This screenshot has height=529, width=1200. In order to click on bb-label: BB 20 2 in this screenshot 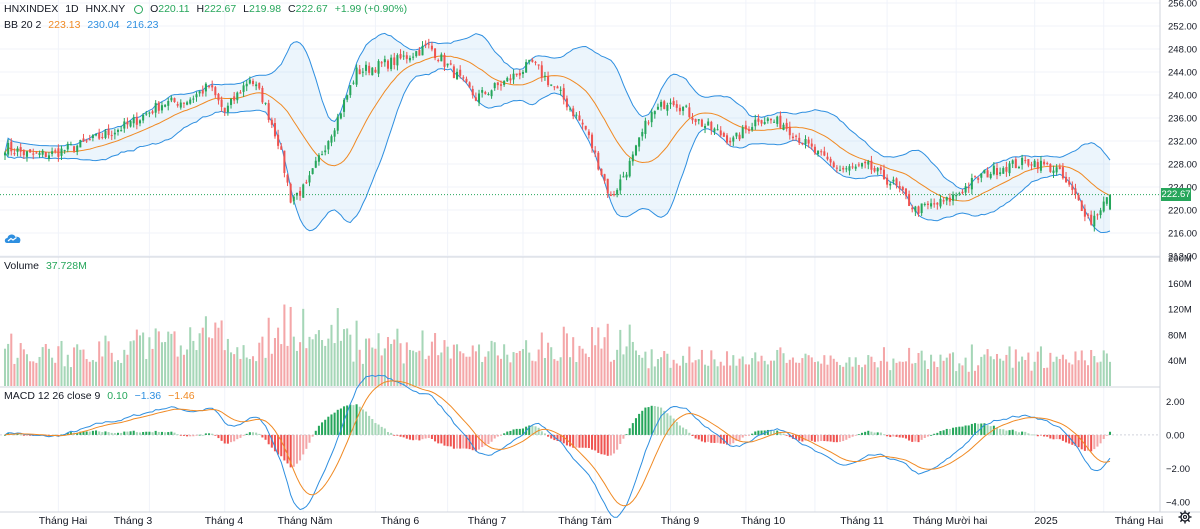, I will do `click(23, 25)`.